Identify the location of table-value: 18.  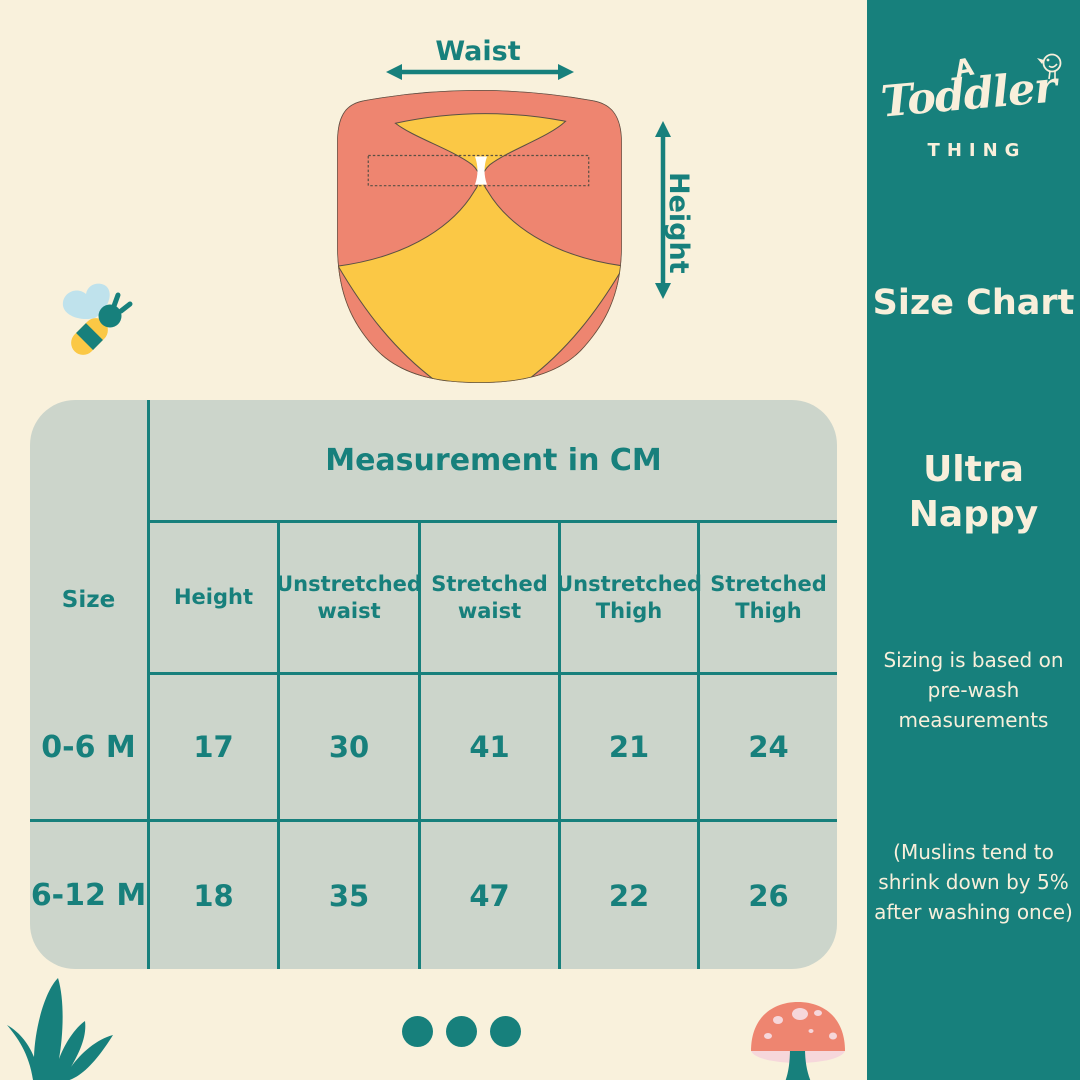
(215, 895).